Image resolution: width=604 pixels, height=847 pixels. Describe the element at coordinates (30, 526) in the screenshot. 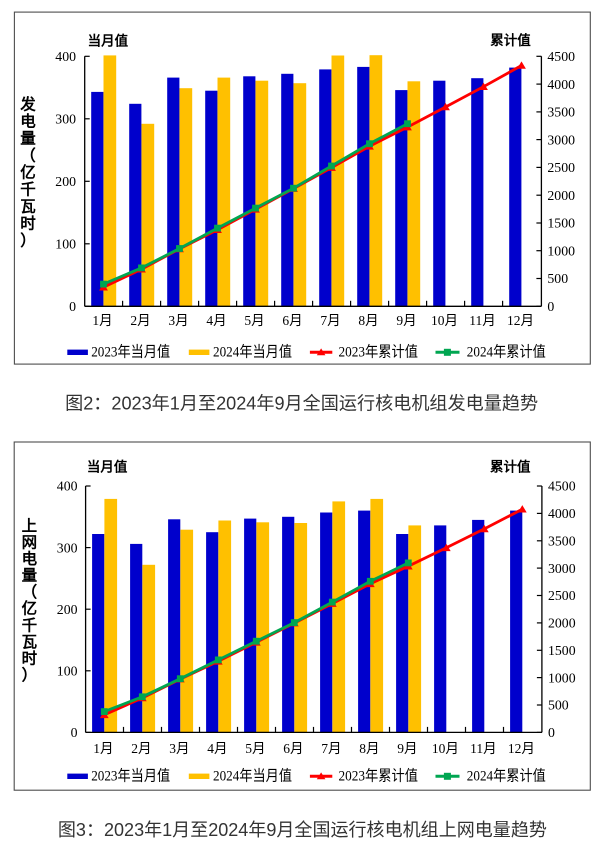

I see `svg-text: 上` at that location.